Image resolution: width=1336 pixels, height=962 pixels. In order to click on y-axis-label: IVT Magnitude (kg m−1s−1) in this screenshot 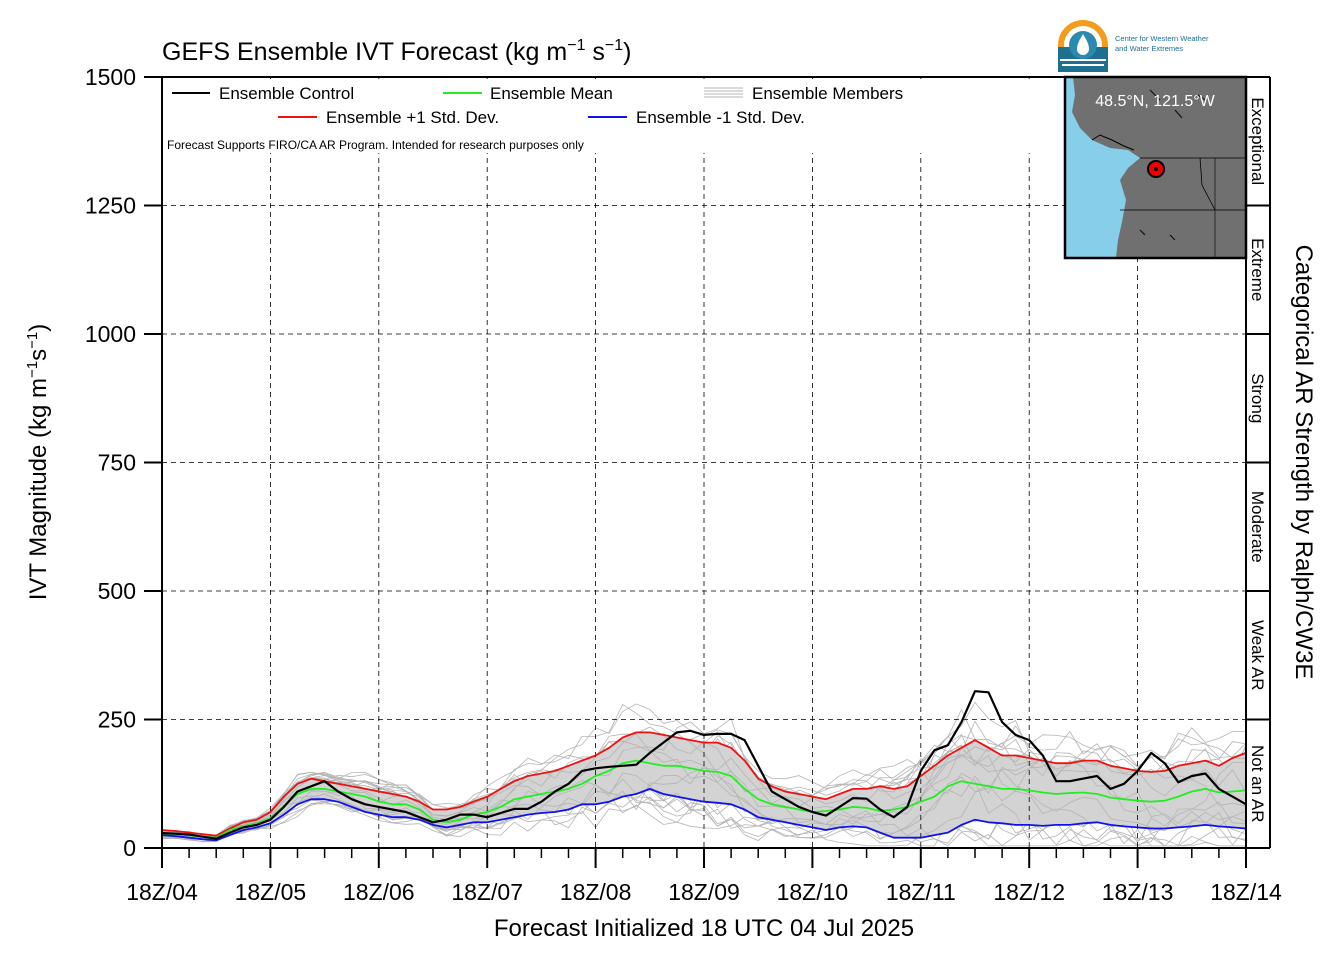, I will do `click(38, 462)`.